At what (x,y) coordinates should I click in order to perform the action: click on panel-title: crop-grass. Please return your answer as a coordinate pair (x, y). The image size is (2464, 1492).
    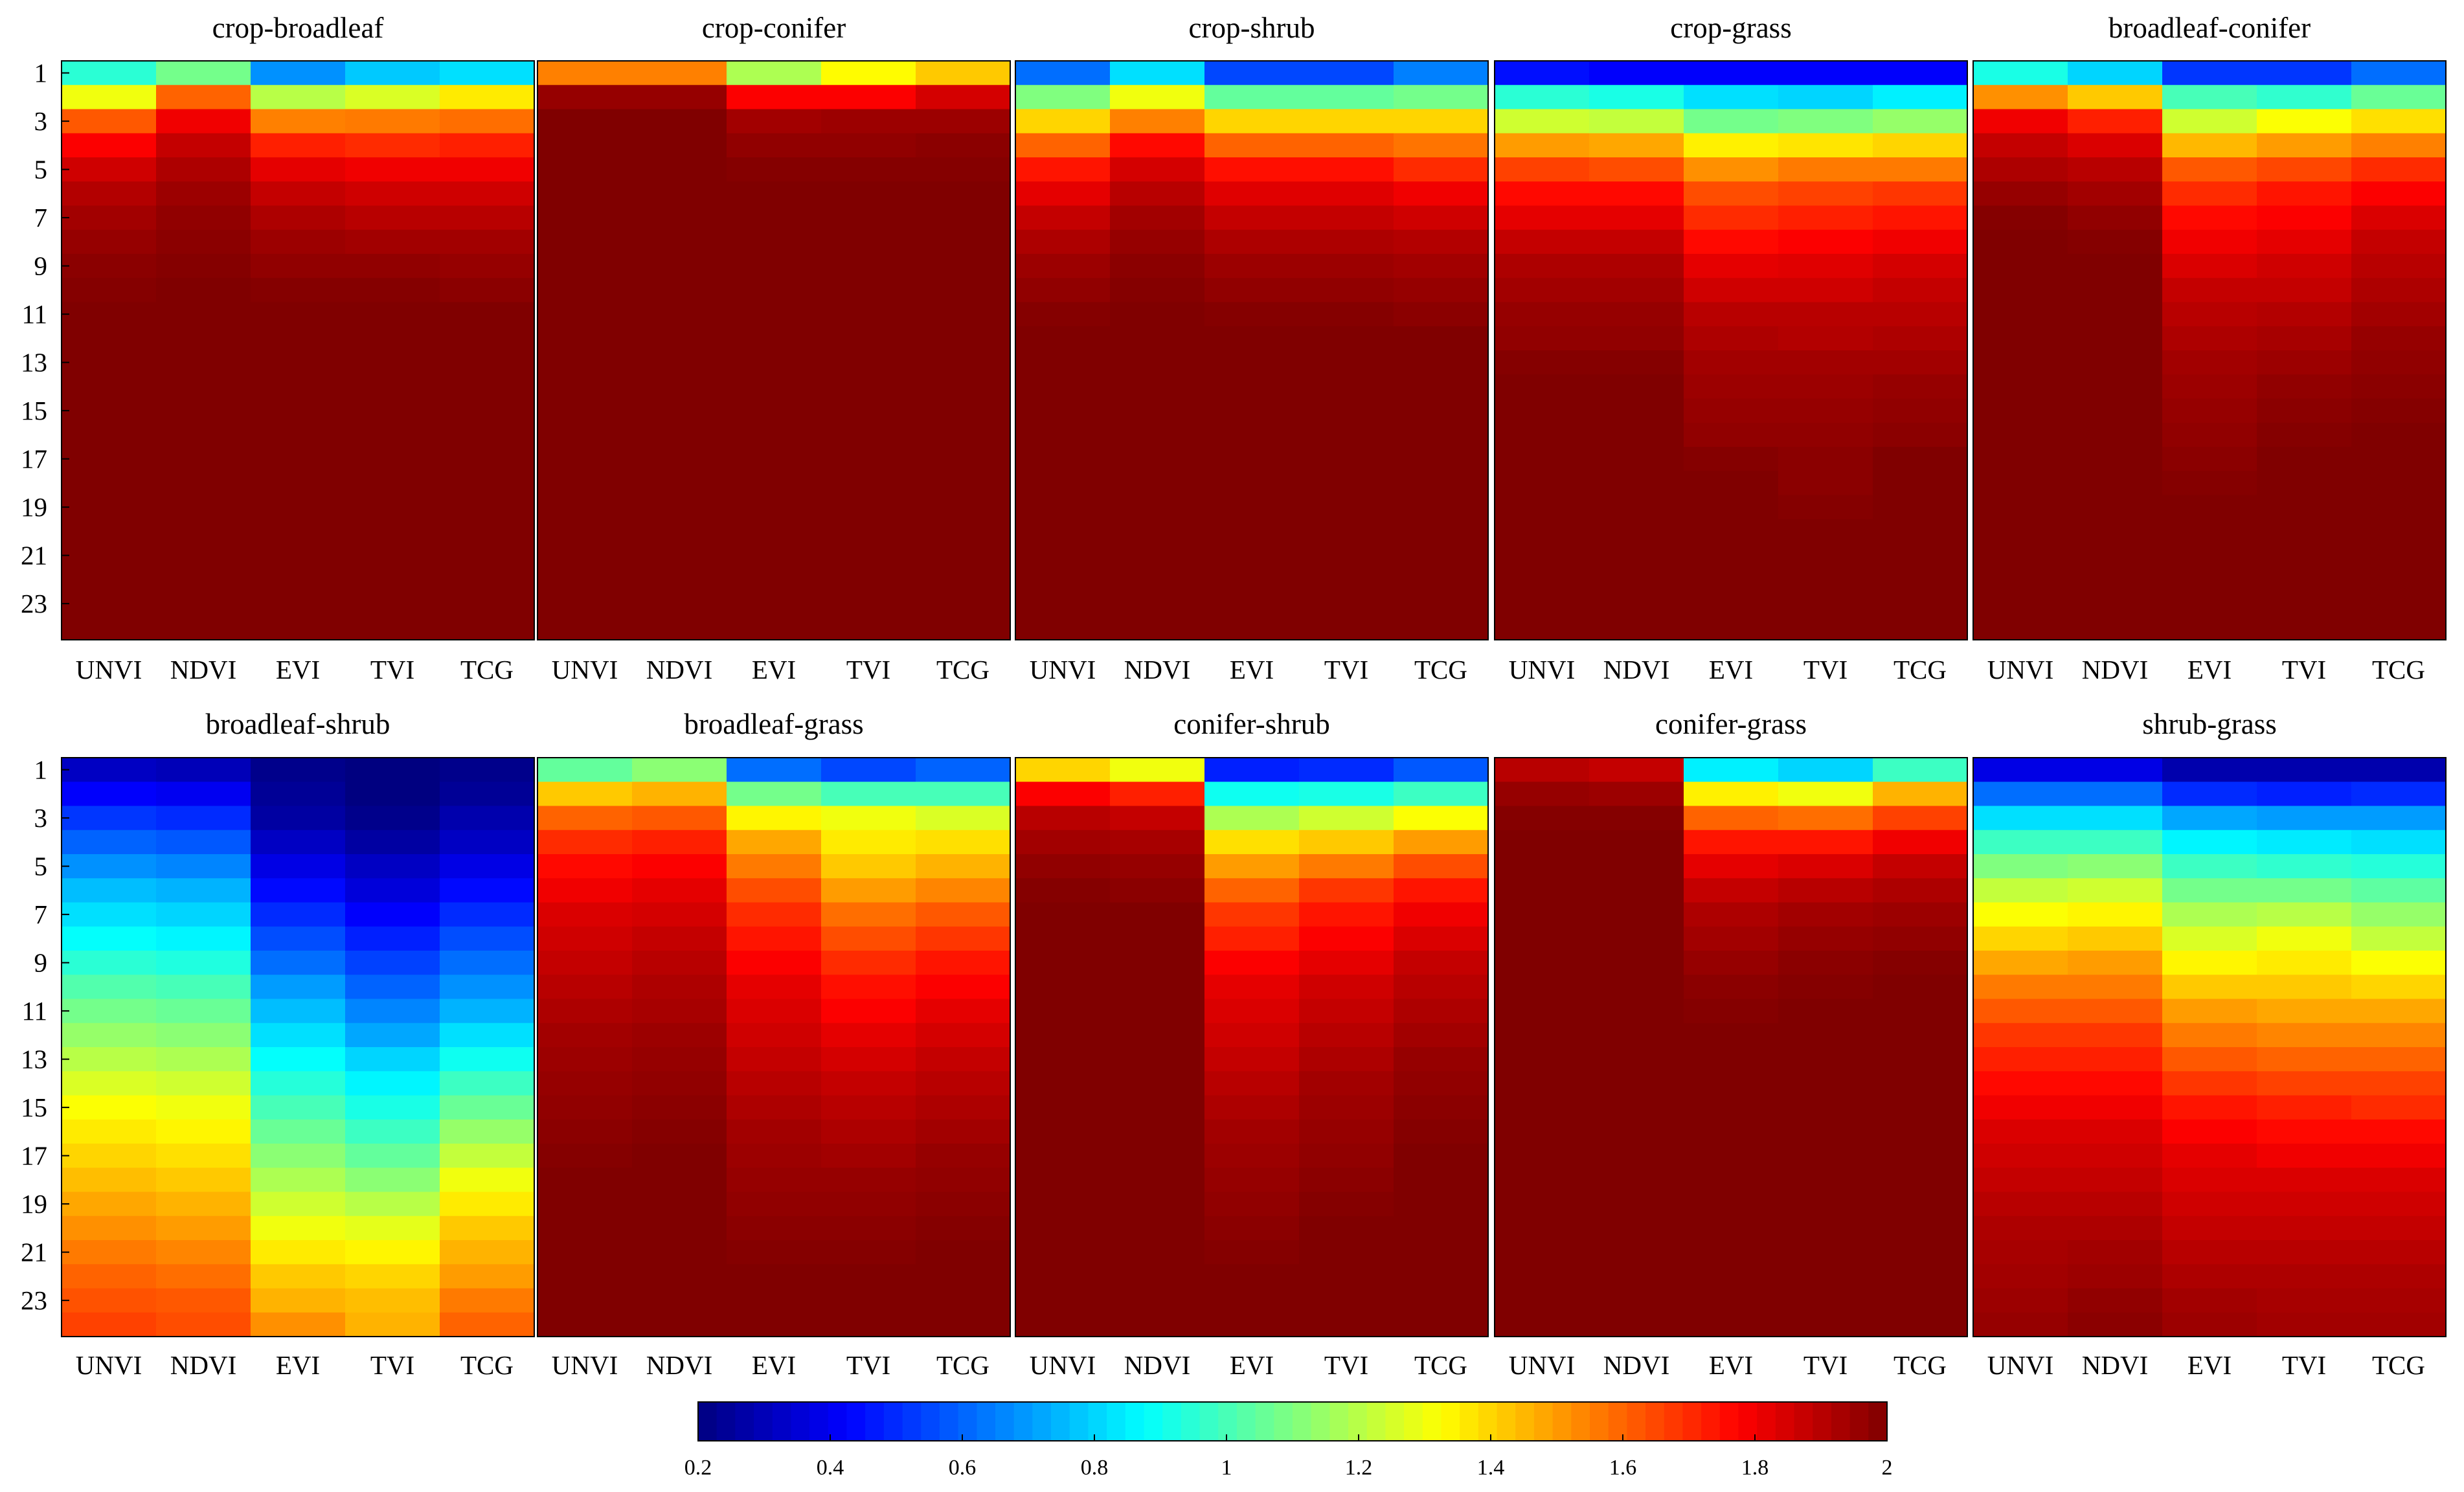
    Looking at the image, I should click on (1730, 28).